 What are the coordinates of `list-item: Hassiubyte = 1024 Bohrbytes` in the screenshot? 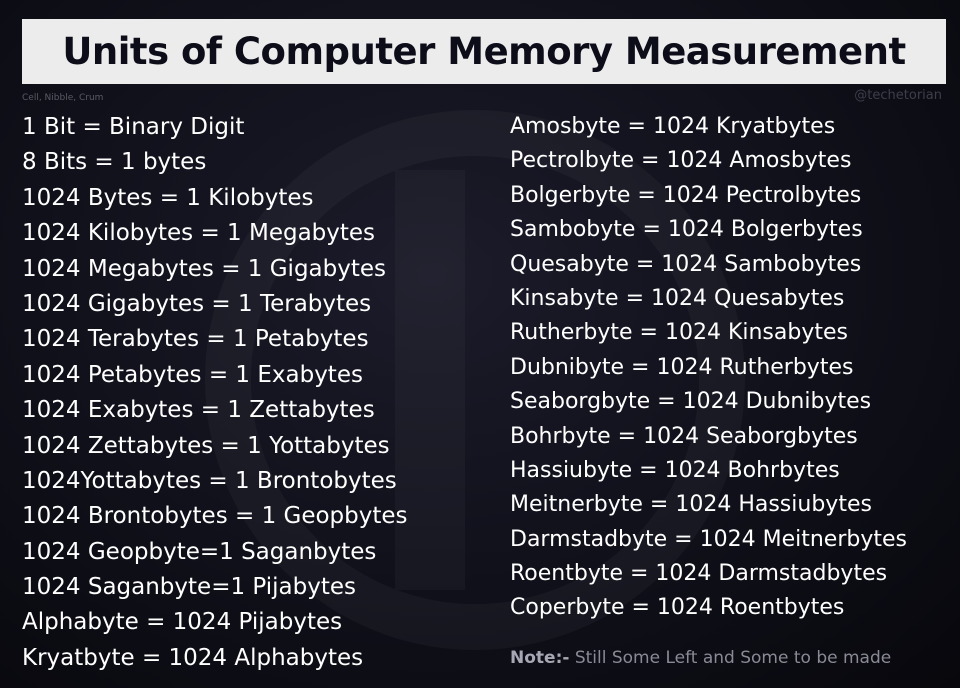 It's located at (675, 470).